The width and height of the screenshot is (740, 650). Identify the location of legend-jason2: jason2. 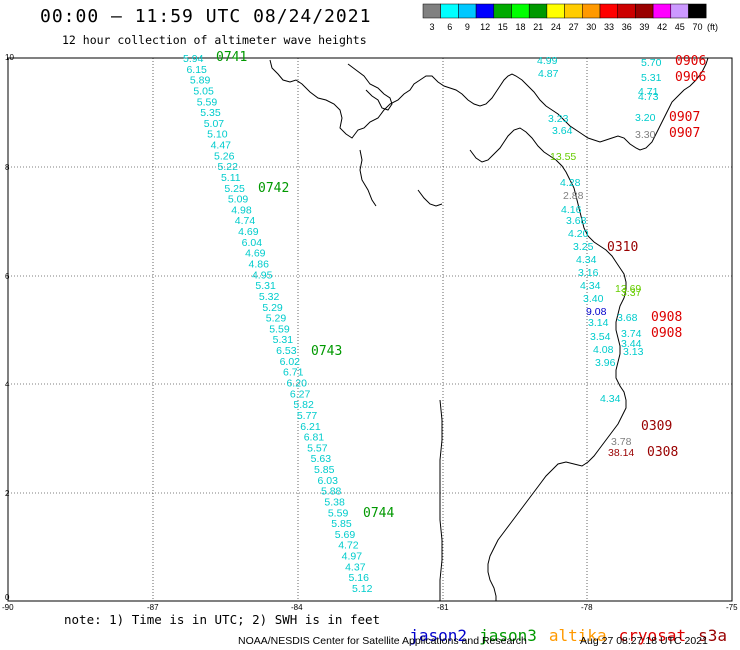
(438, 635).